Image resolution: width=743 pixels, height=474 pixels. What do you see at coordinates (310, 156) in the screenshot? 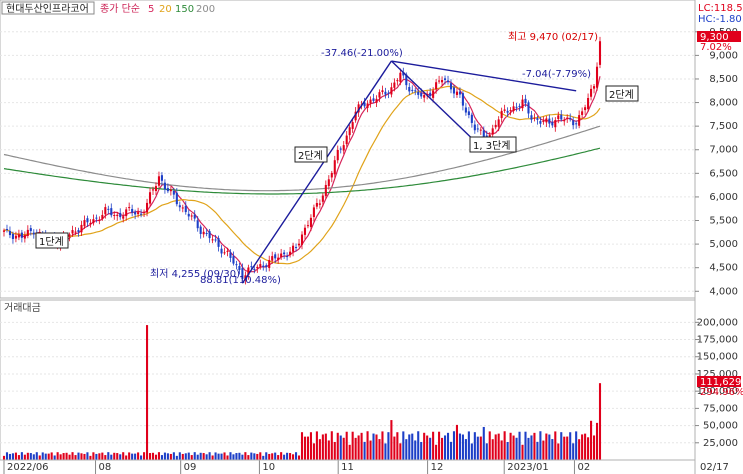
I see `annotation-stage2a: 2단계` at bounding box center [310, 156].